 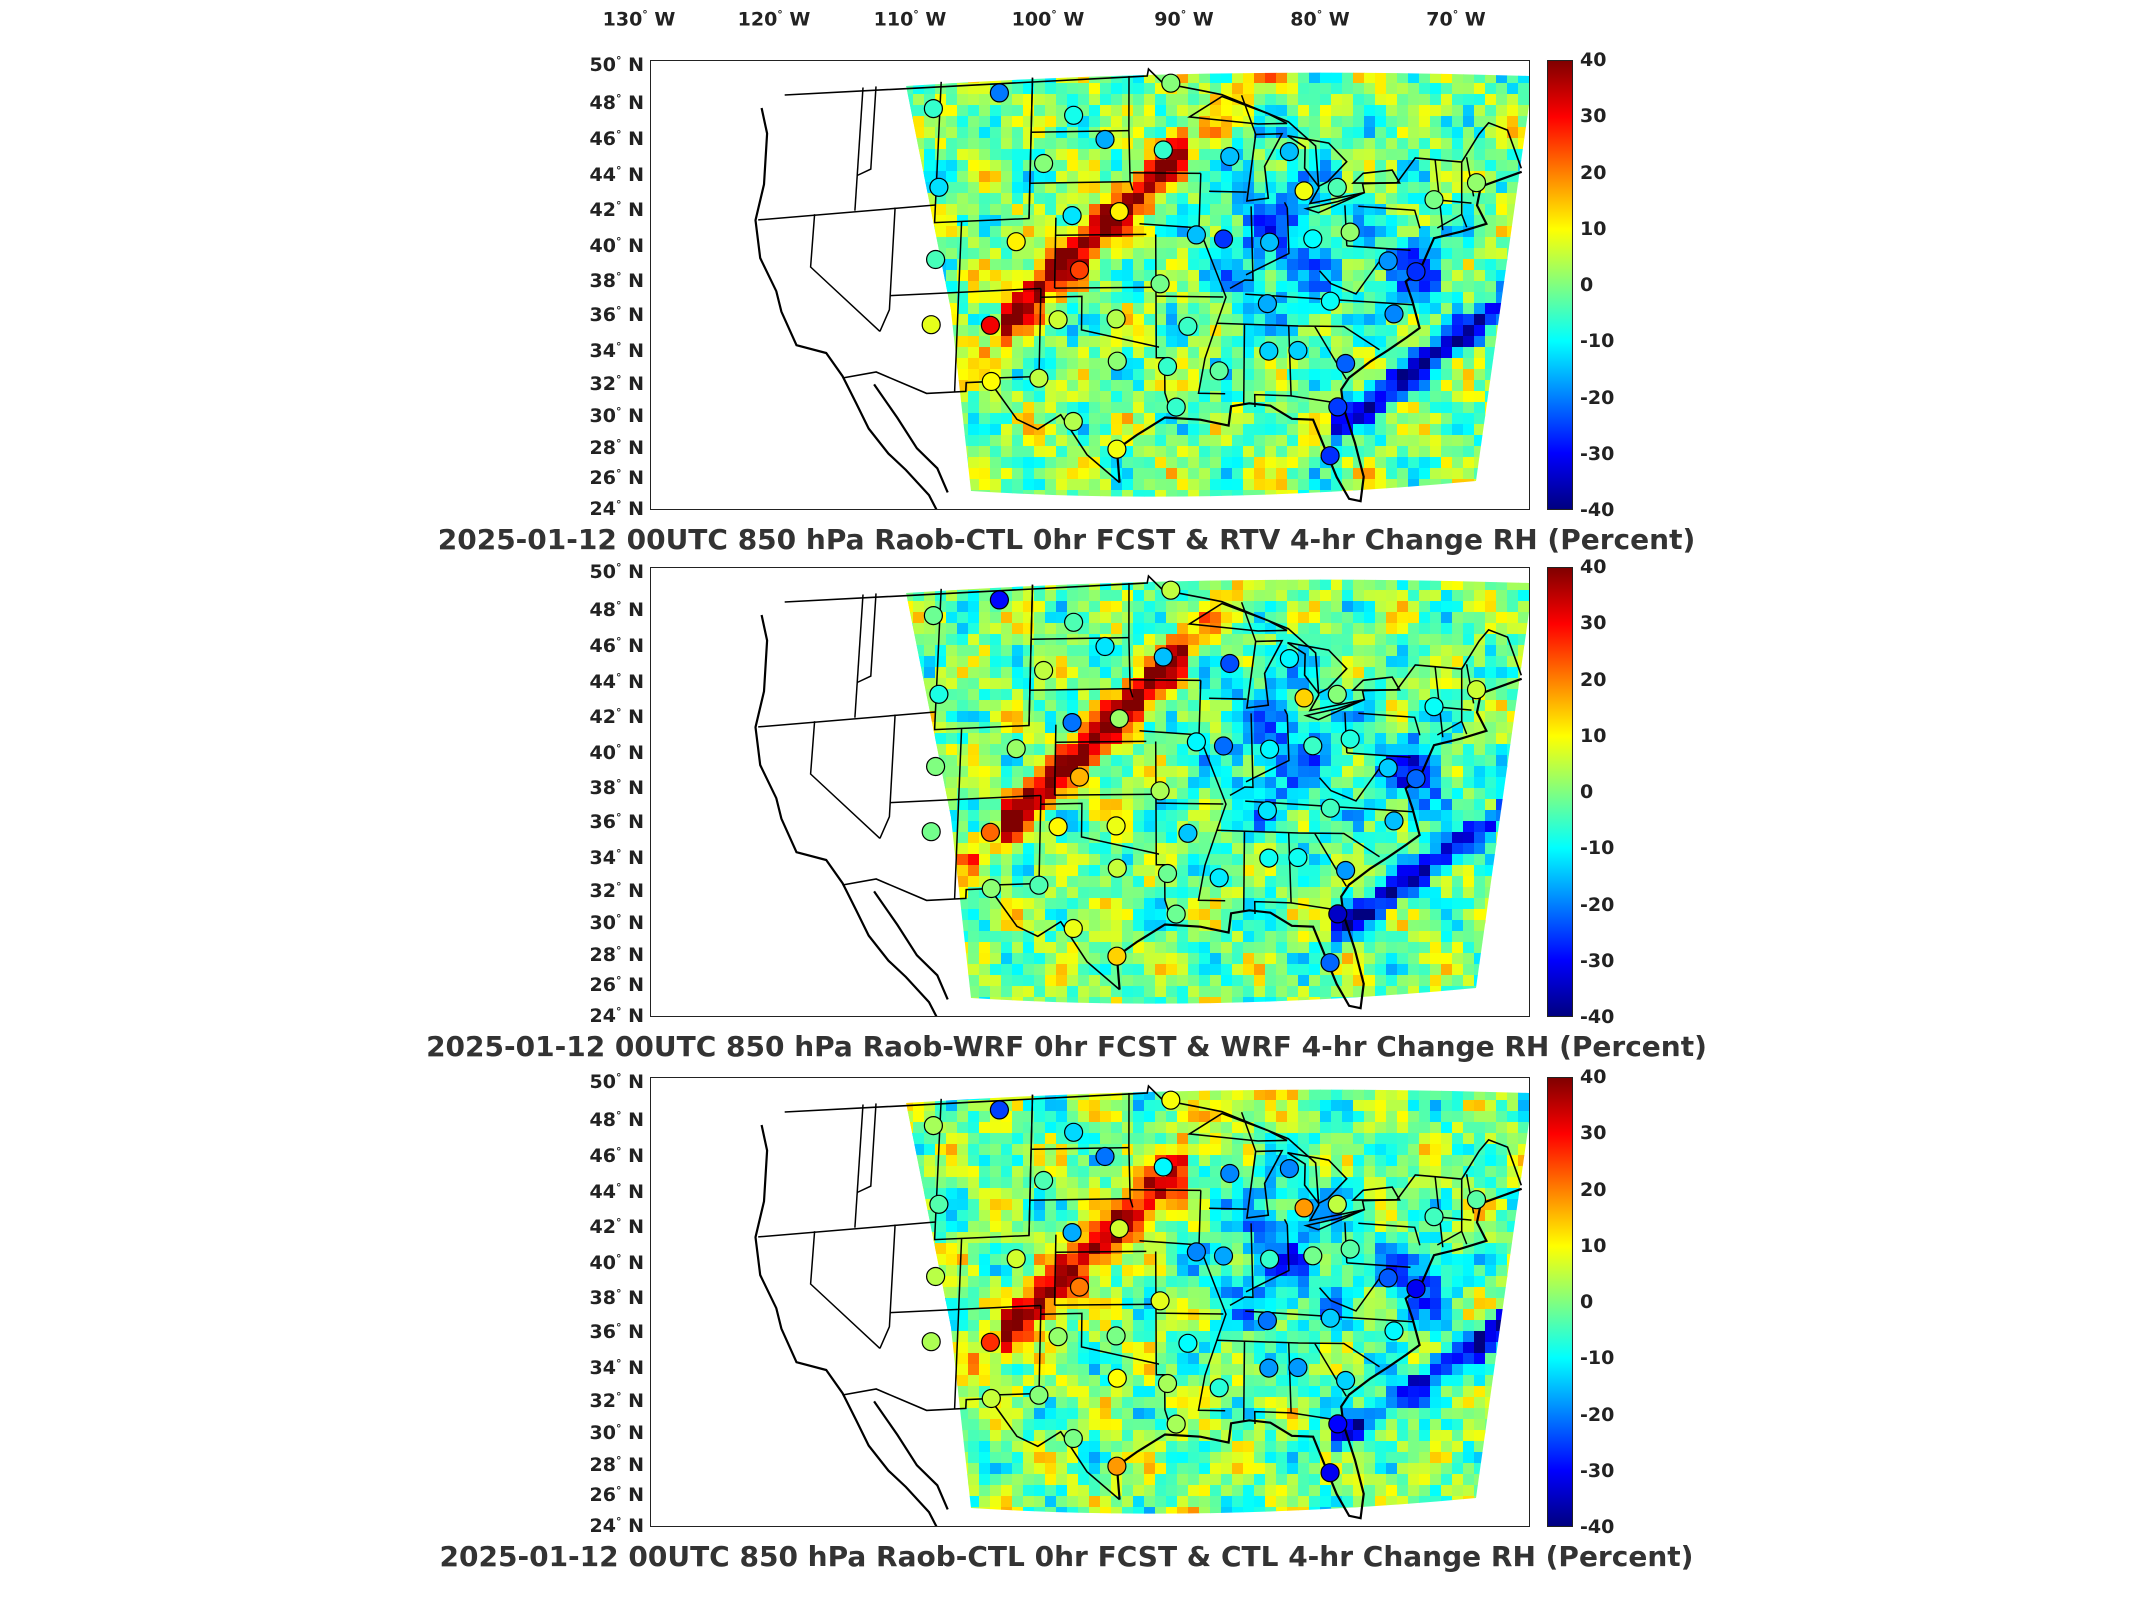 What do you see at coordinates (774, 19) in the screenshot?
I see `longitude-label: 120° W` at bounding box center [774, 19].